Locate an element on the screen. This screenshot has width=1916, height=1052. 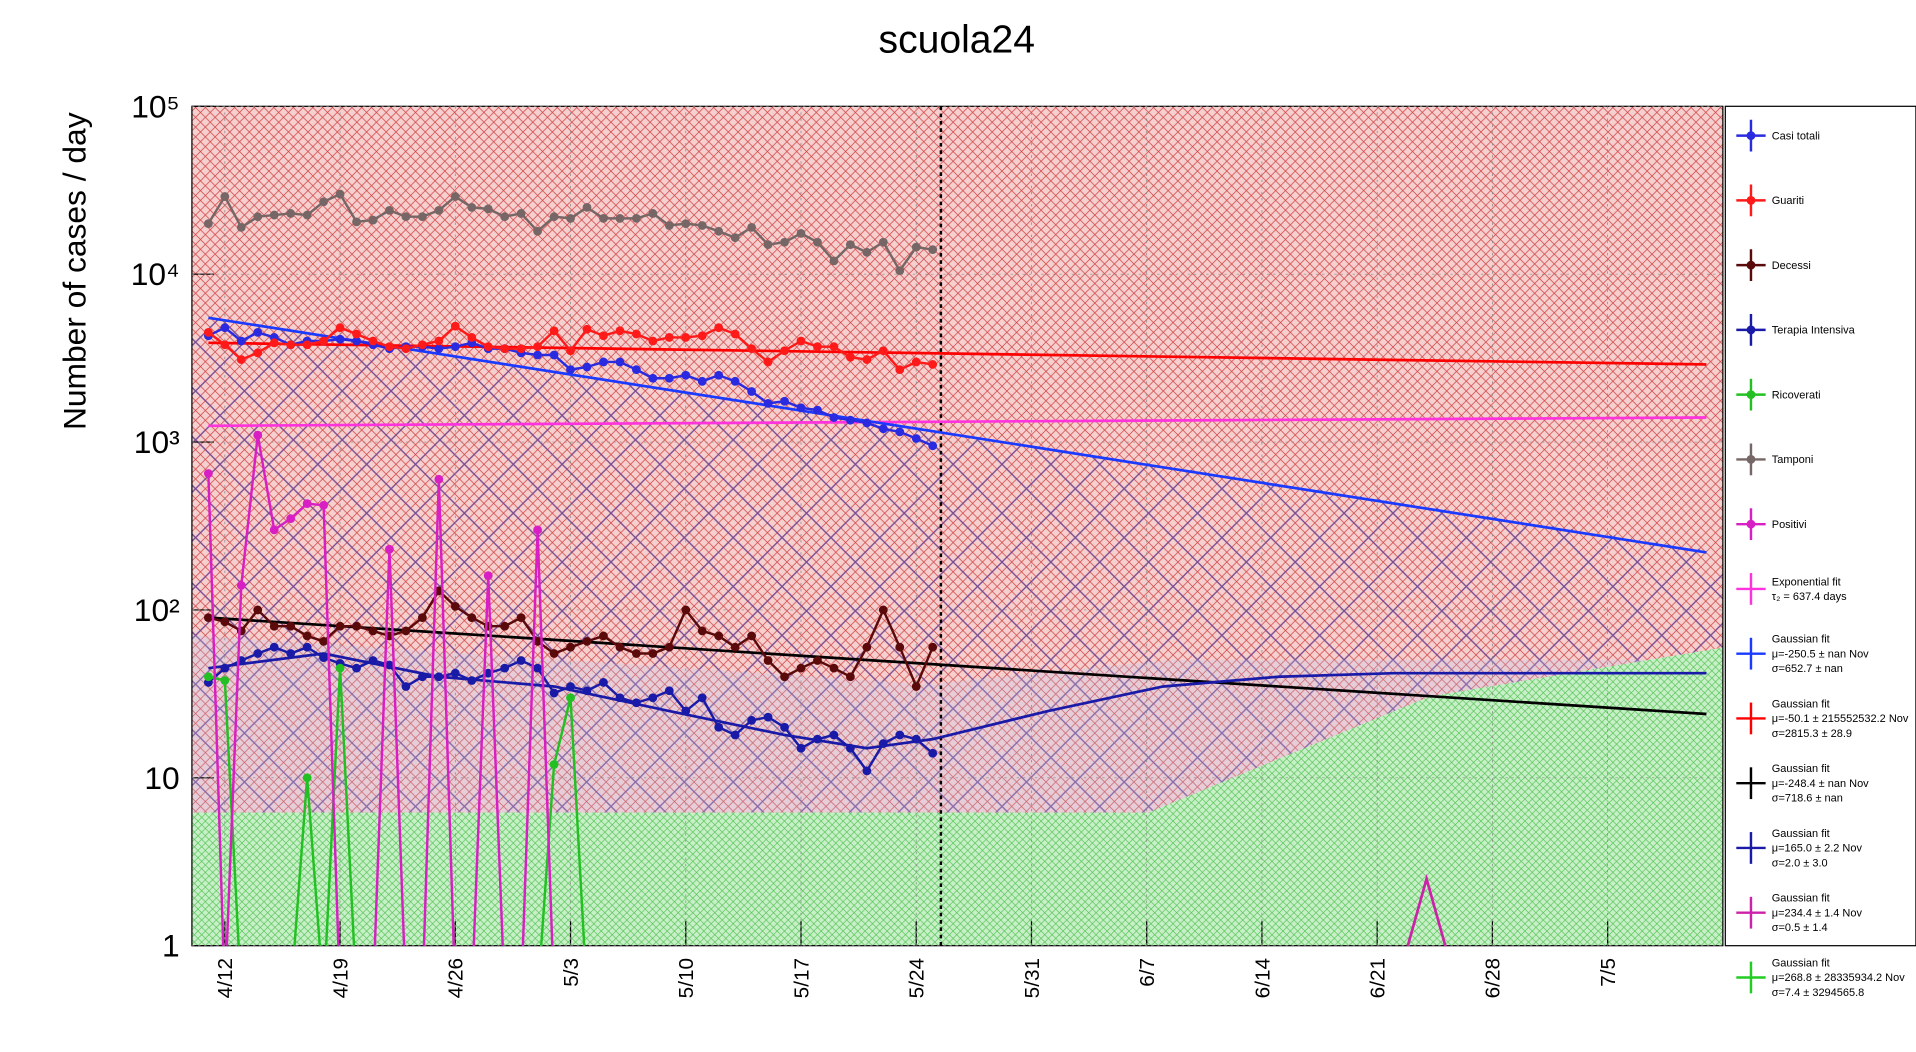
legend-label: σ=2815.3 ± 28.9 is located at coordinates (1812, 734).